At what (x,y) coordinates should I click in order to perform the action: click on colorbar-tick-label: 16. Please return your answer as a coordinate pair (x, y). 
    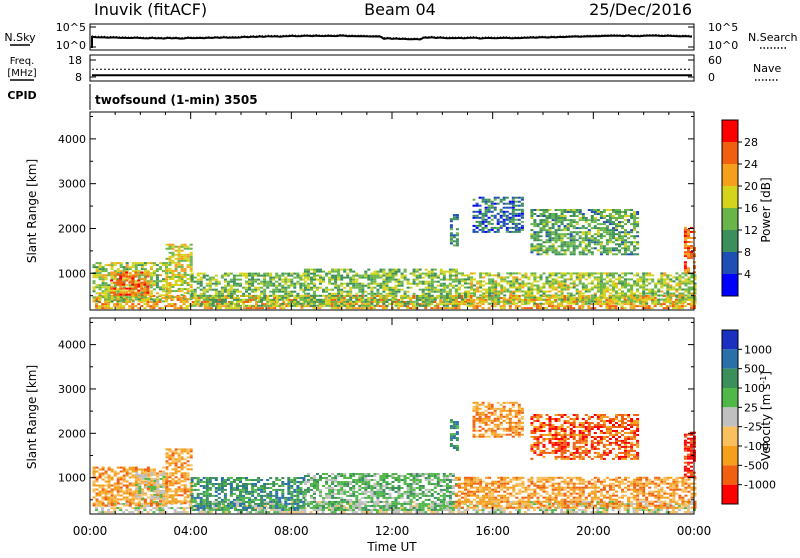
    Looking at the image, I should click on (751, 208).